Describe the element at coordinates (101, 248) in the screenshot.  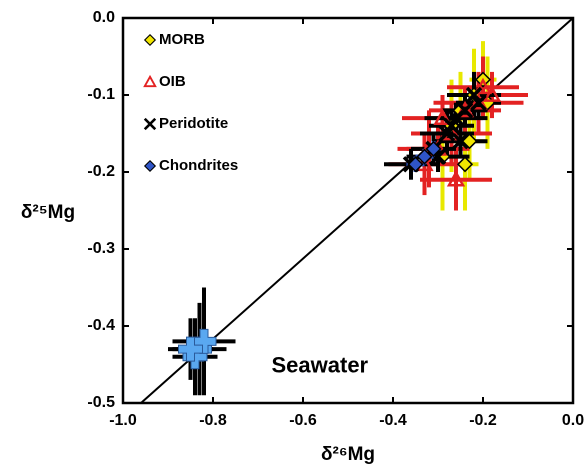
I see `y-tick-label: -0.3` at that location.